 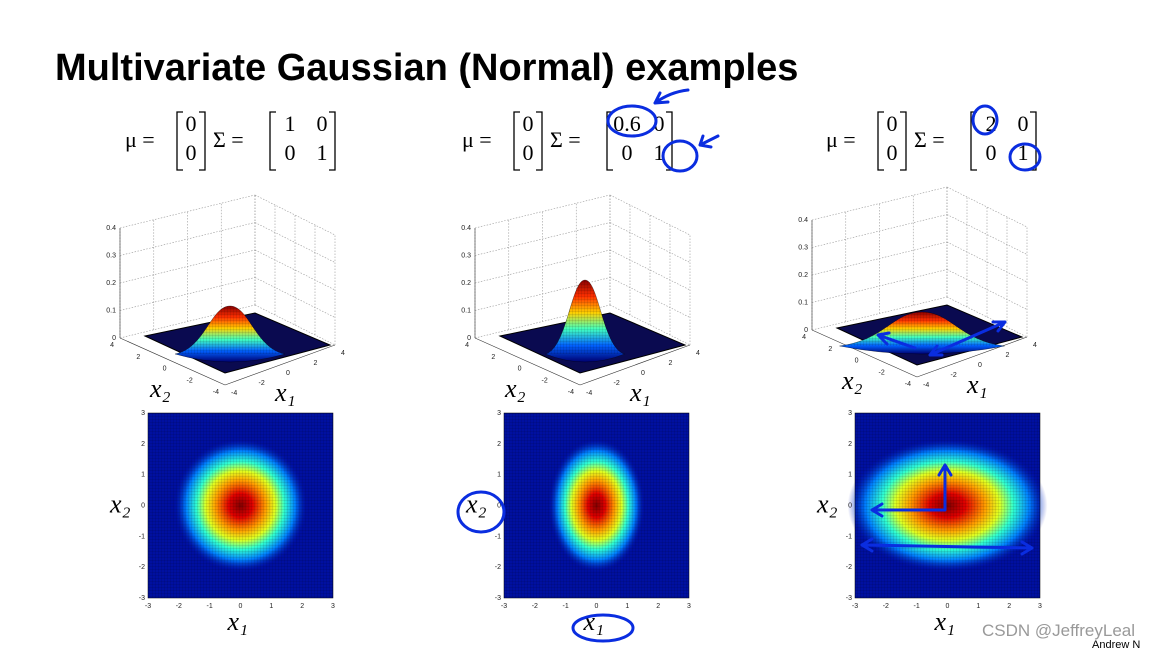 What do you see at coordinates (142, 536) in the screenshot?
I see `heatmap-y-tick: -1` at bounding box center [142, 536].